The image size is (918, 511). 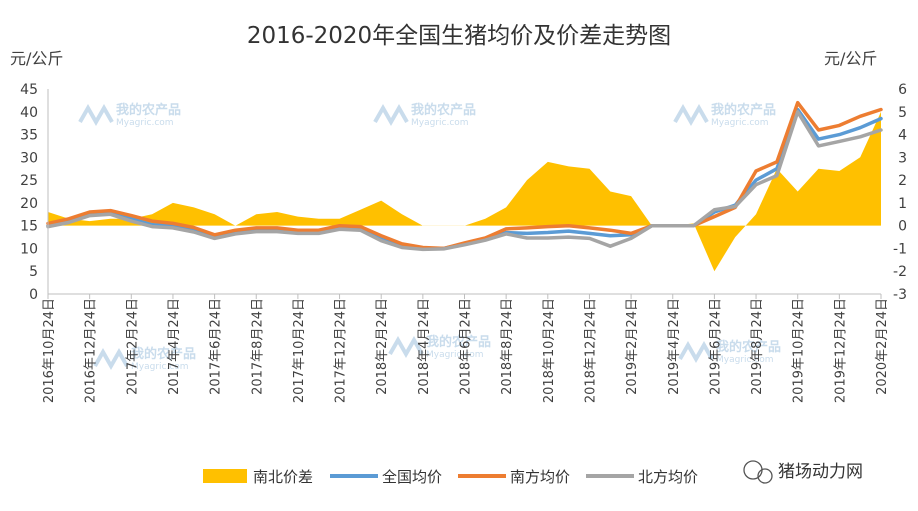 I want to click on legend-item-south-north-spread: 南北价差, so click(x=258, y=477).